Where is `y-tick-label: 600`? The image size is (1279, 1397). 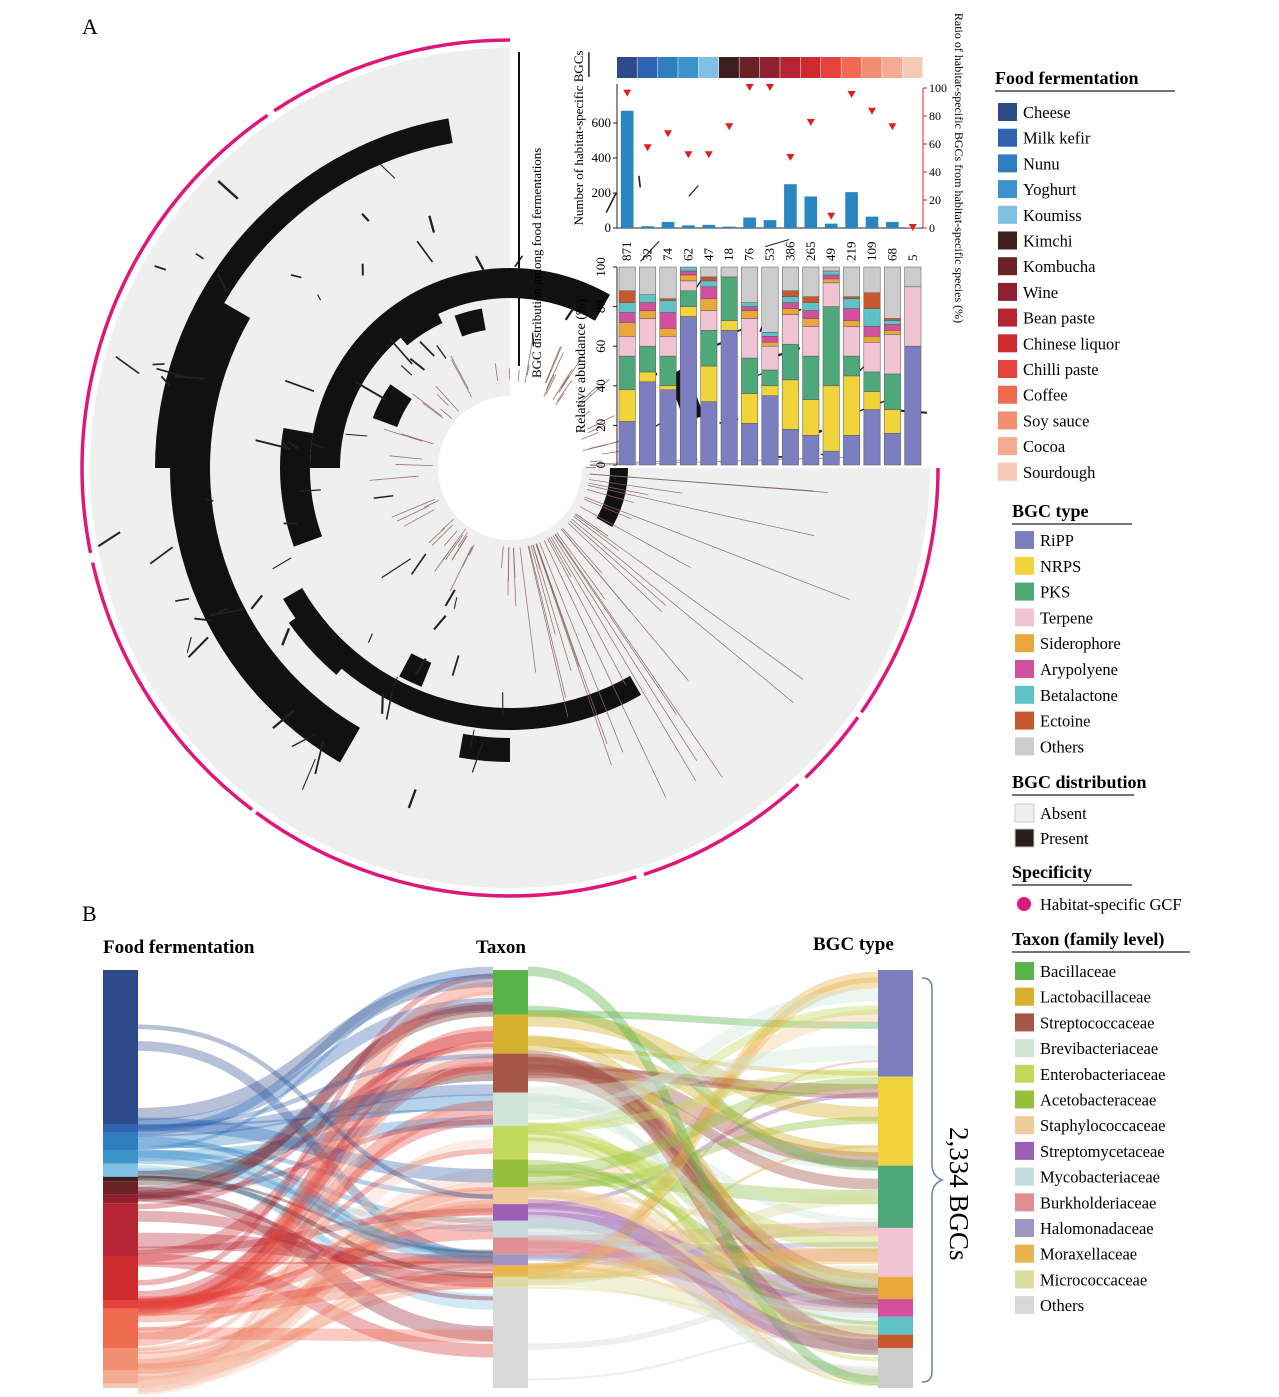 y-tick-label: 600 is located at coordinates (602, 122).